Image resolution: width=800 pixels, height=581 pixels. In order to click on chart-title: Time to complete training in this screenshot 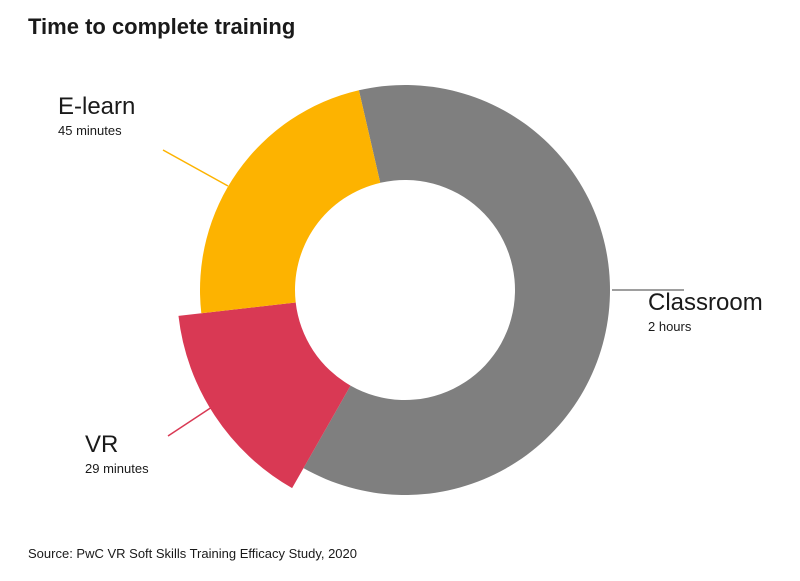, I will do `click(161, 26)`.